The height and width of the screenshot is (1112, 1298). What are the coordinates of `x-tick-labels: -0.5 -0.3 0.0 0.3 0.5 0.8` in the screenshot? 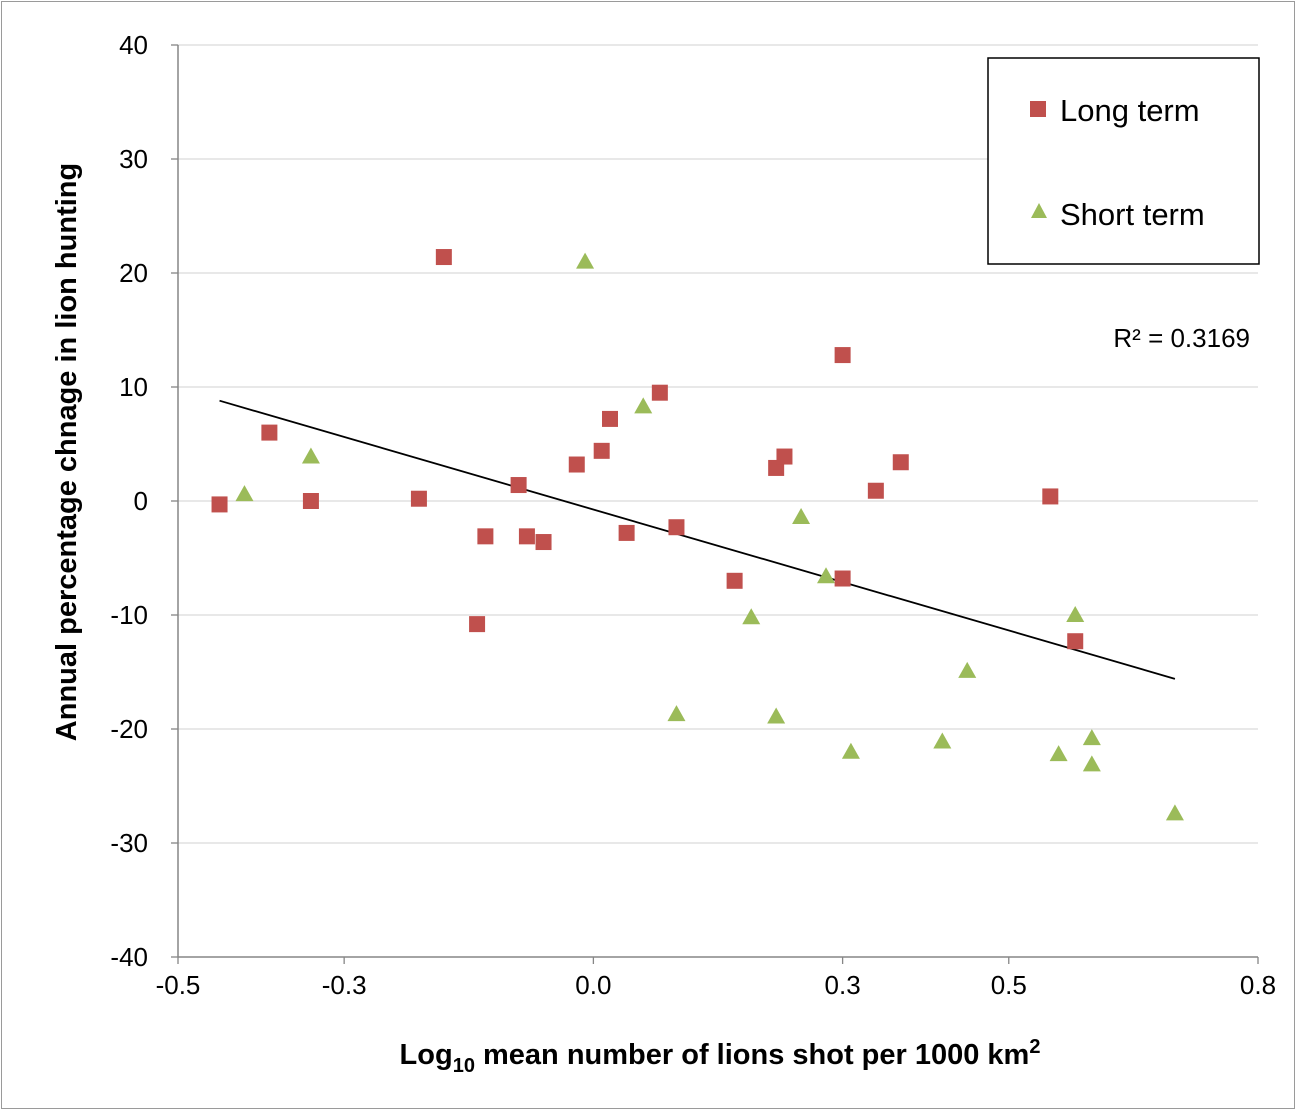 It's located at (716, 985).